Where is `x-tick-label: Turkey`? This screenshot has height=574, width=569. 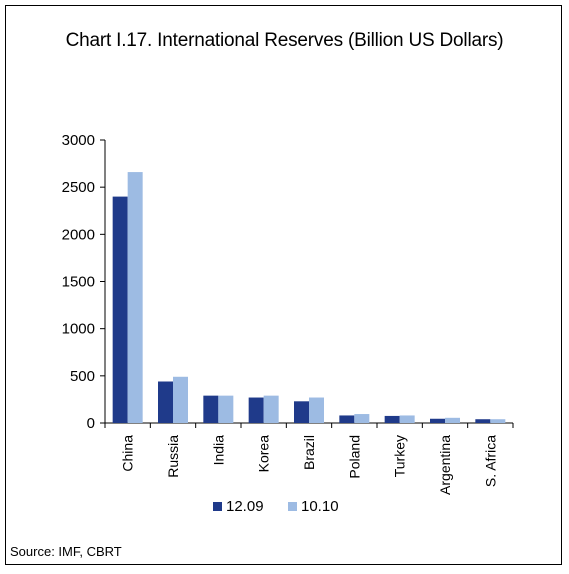 x-tick-label: Turkey is located at coordinates (400, 456).